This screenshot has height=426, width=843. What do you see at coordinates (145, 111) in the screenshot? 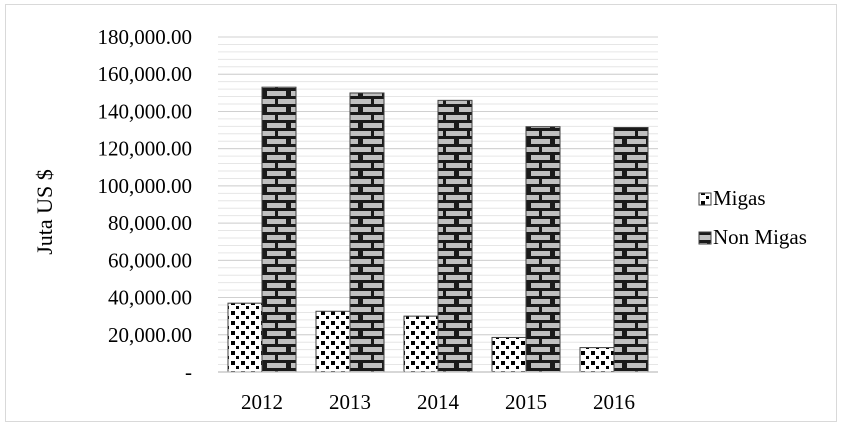
I see `y-tick-label: 140,000.00` at bounding box center [145, 111].